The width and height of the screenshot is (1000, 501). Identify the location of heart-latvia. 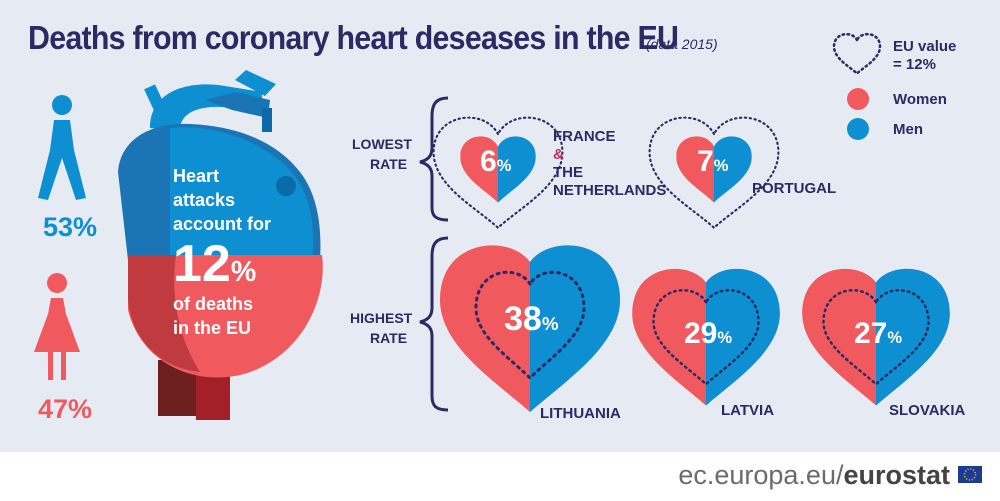
(706, 337).